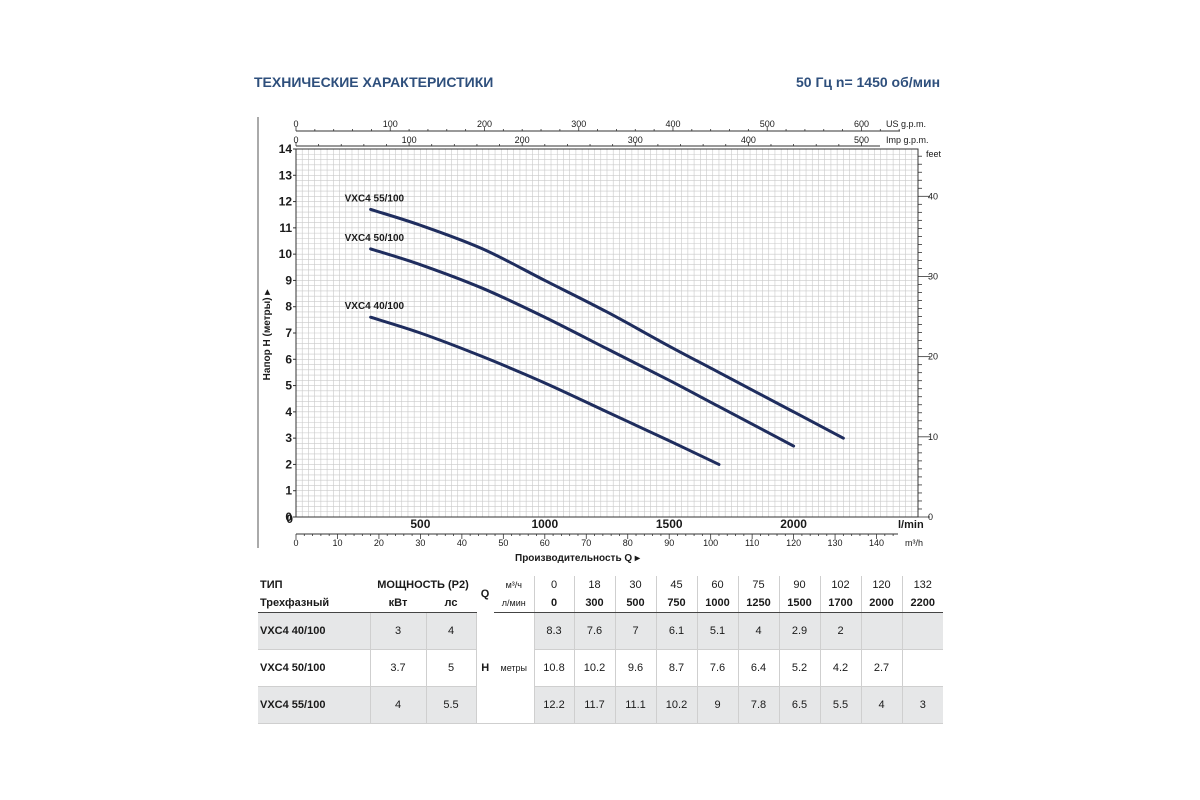 This screenshot has height=800, width=1200. I want to click on m3h-tick-label: 30, so click(420, 543).